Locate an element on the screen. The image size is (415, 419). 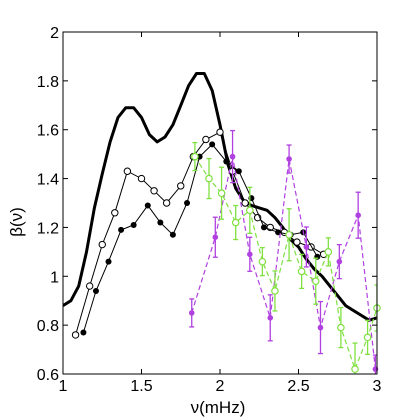
x-tick-label: 2 is located at coordinates (220, 386).